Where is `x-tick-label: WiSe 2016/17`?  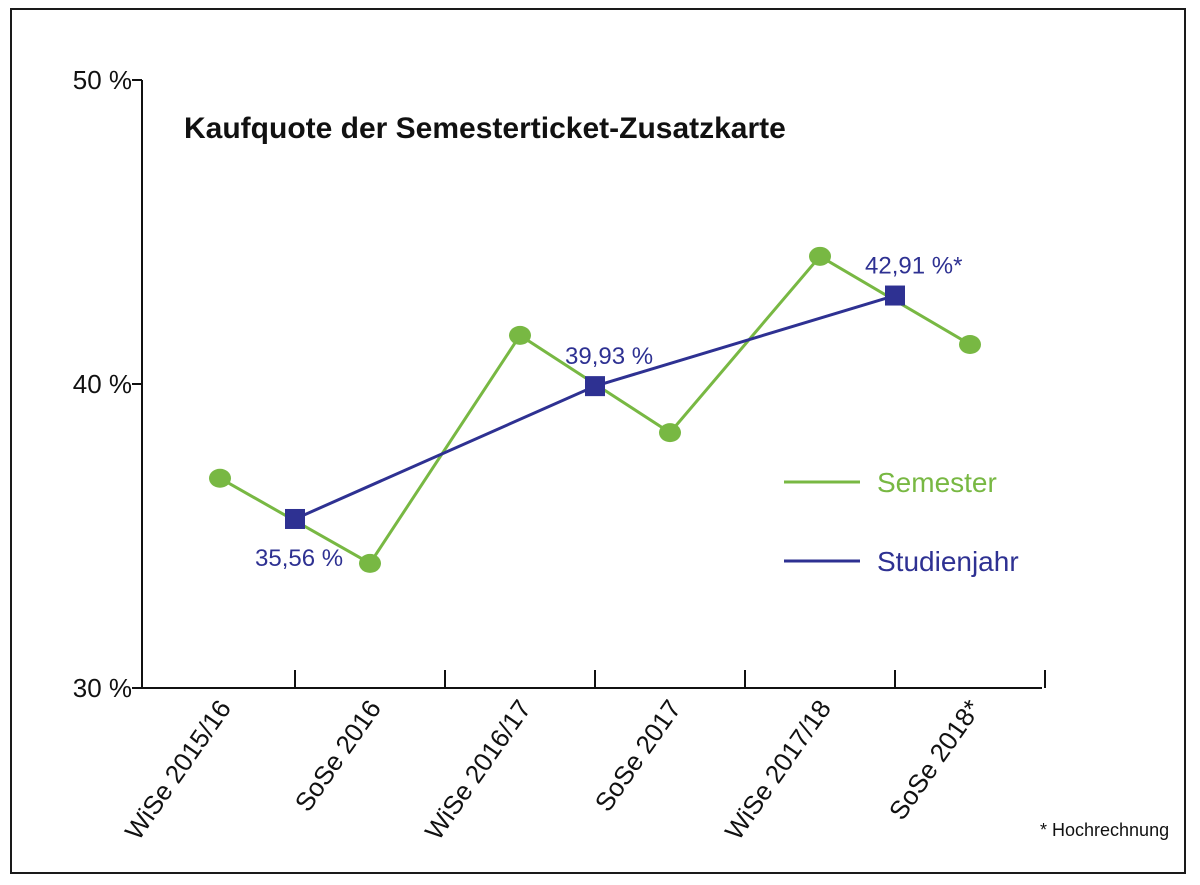
x-tick-label: WiSe 2016/17 is located at coordinates (478, 769).